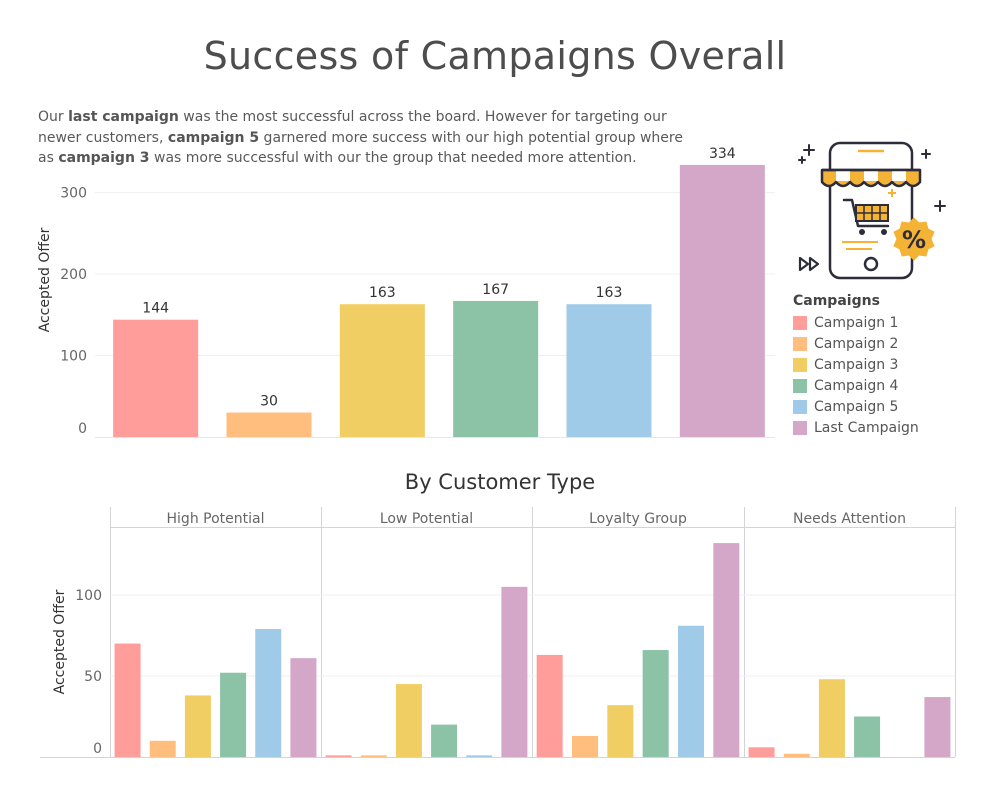 This screenshot has height=800, width=1000. Describe the element at coordinates (53, 117) in the screenshot. I see `summary-part: Our` at that location.